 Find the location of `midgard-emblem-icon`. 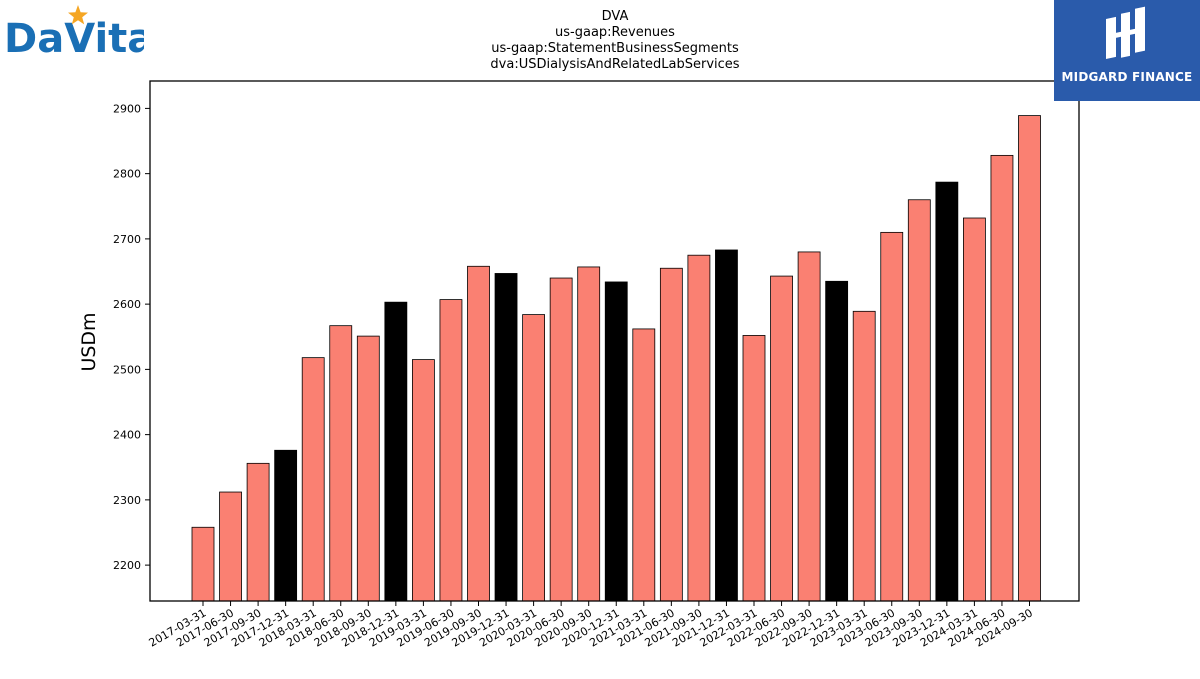

midgard-emblem-icon is located at coordinates (1125, 32).